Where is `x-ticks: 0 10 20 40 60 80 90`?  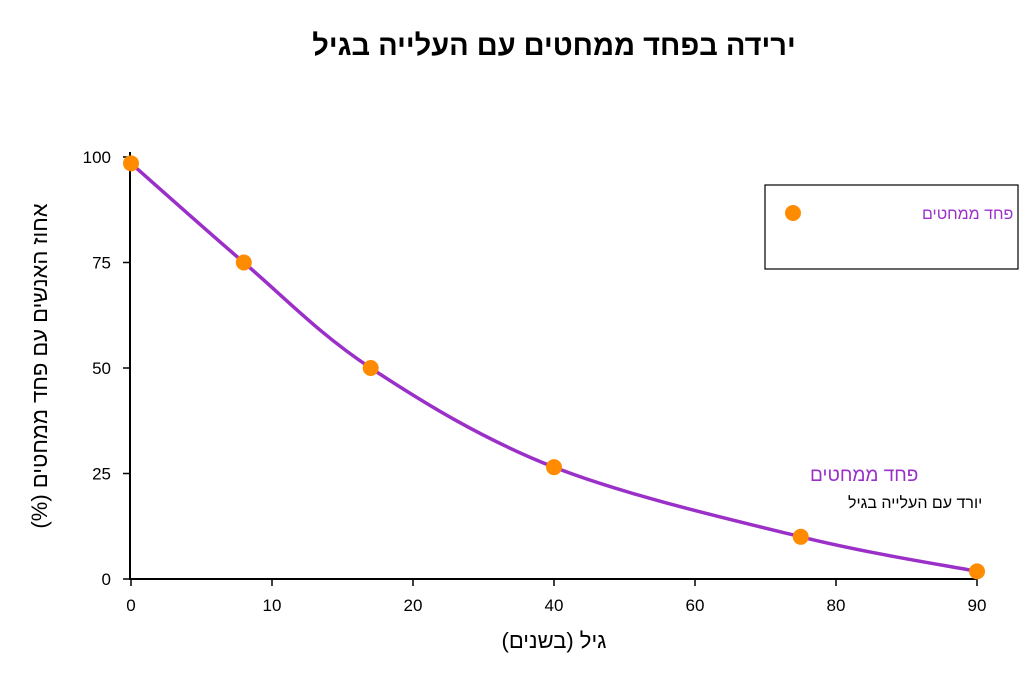 x-ticks: 0 10 20 40 60 80 90 is located at coordinates (556, 597).